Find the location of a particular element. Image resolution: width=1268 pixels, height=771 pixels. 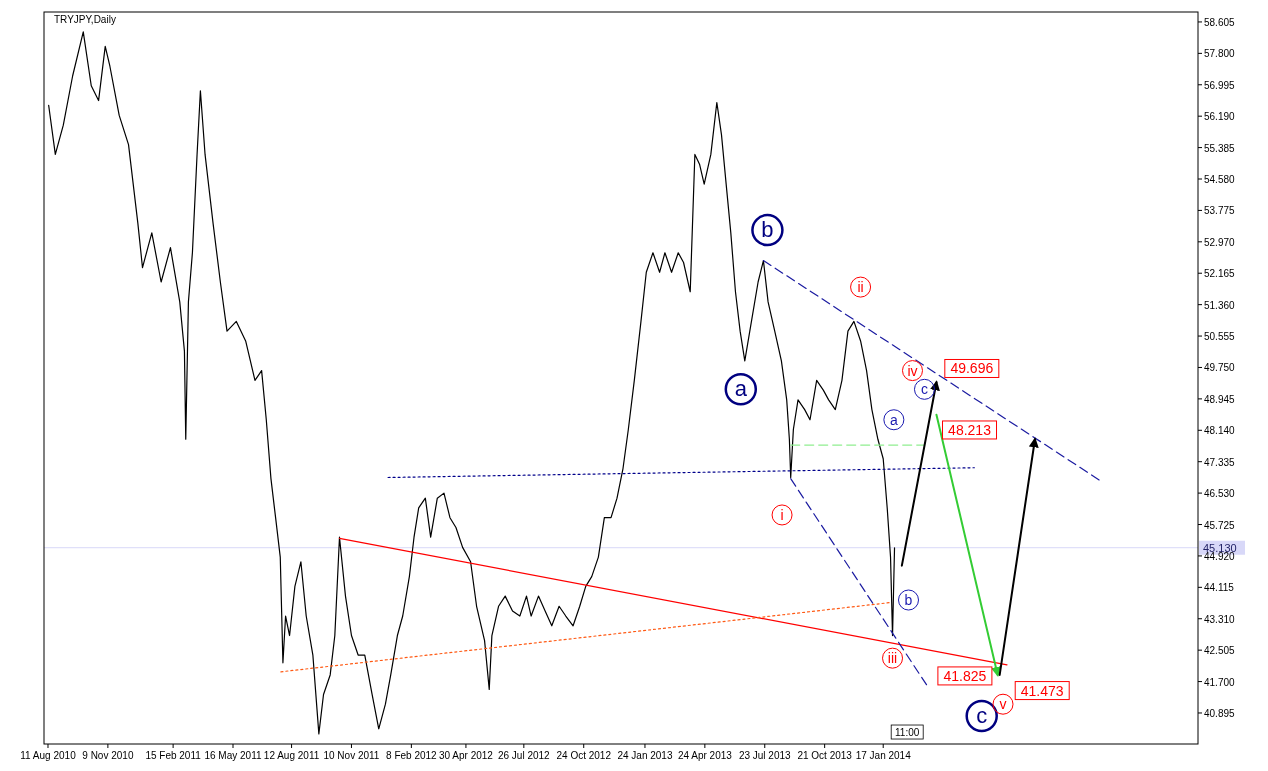

y-tick-label: 49.750 is located at coordinates (1220, 368).